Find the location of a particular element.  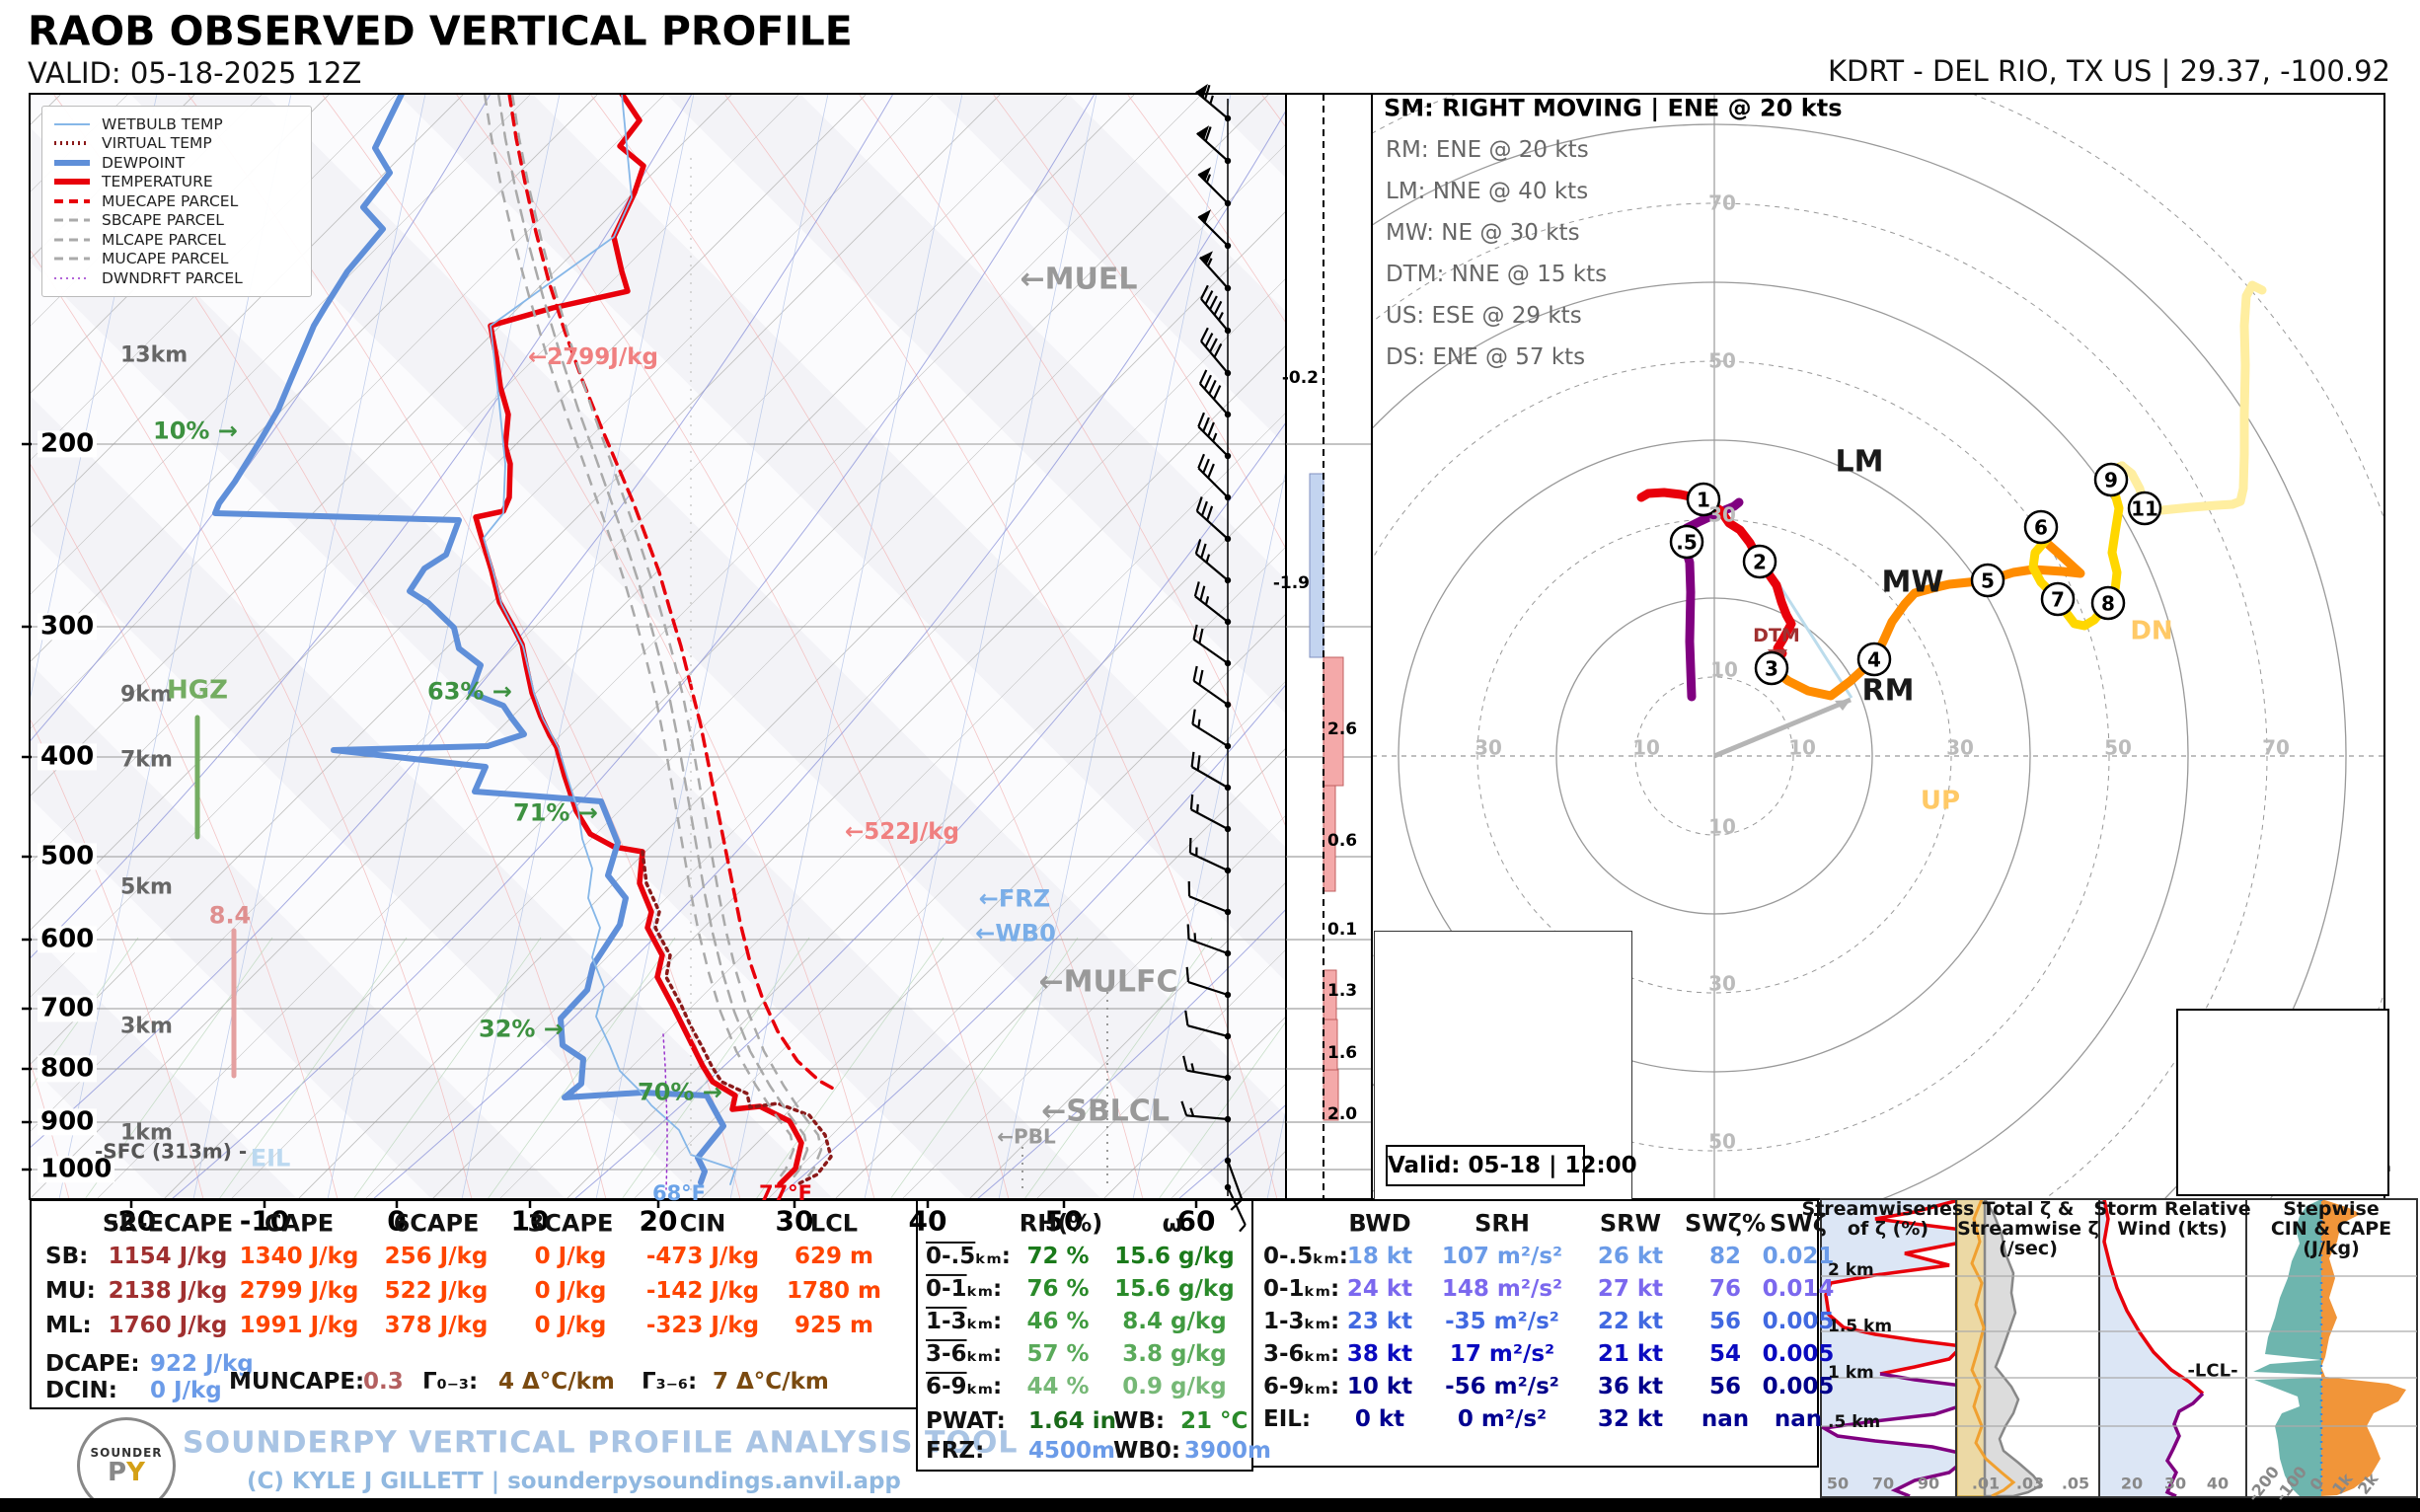

shear-table-box is located at coordinates (1535, 1333).